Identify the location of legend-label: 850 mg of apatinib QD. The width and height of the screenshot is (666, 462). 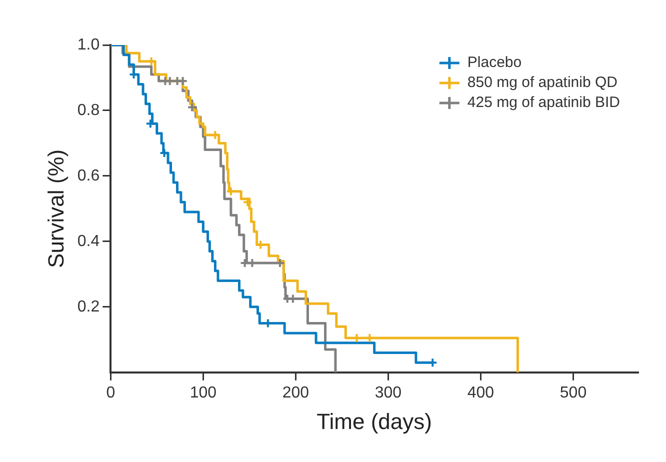
(542, 83).